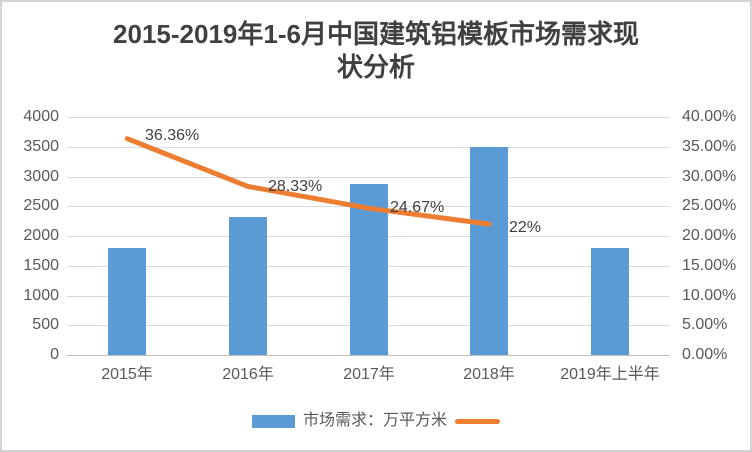  I want to click on left-axis-tick-label: 4000, so click(41, 116).